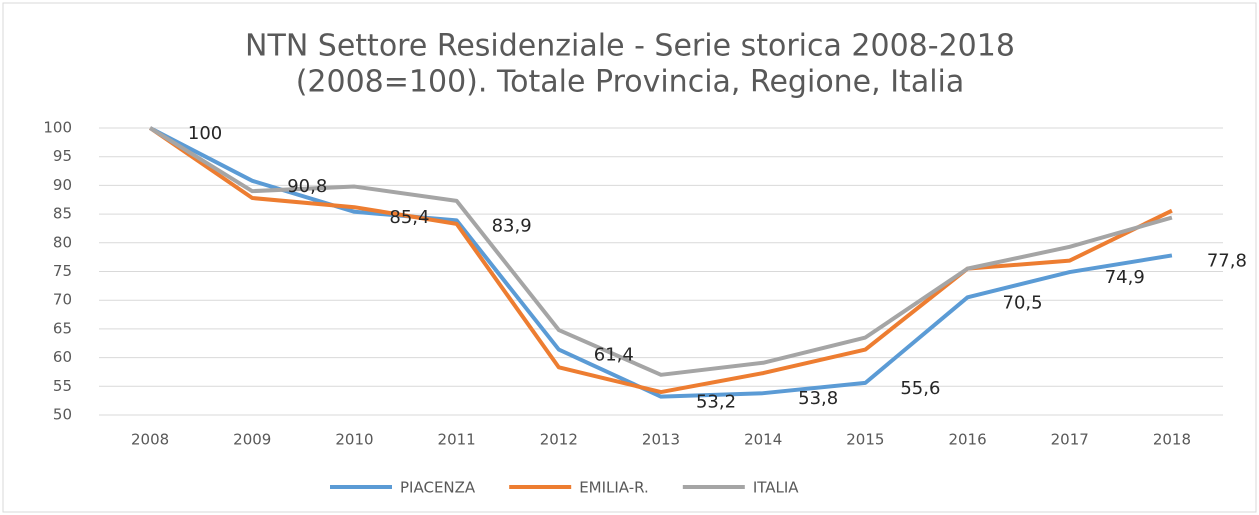 The width and height of the screenshot is (1259, 515). I want to click on y-tick-label: 50, so click(62, 415).